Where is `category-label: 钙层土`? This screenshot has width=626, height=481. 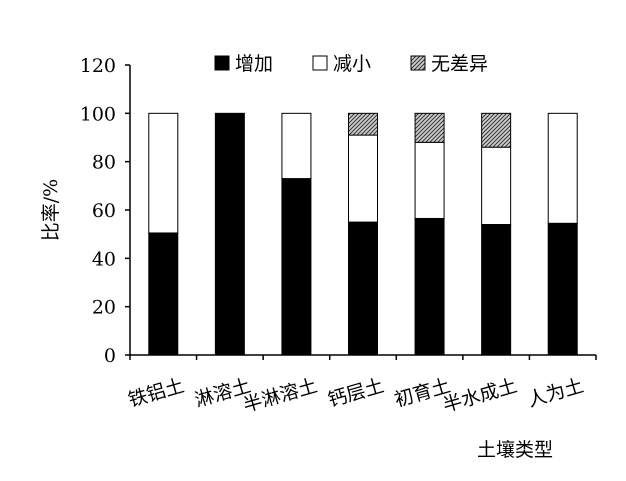 category-label: 钙层土 is located at coordinates (356, 393).